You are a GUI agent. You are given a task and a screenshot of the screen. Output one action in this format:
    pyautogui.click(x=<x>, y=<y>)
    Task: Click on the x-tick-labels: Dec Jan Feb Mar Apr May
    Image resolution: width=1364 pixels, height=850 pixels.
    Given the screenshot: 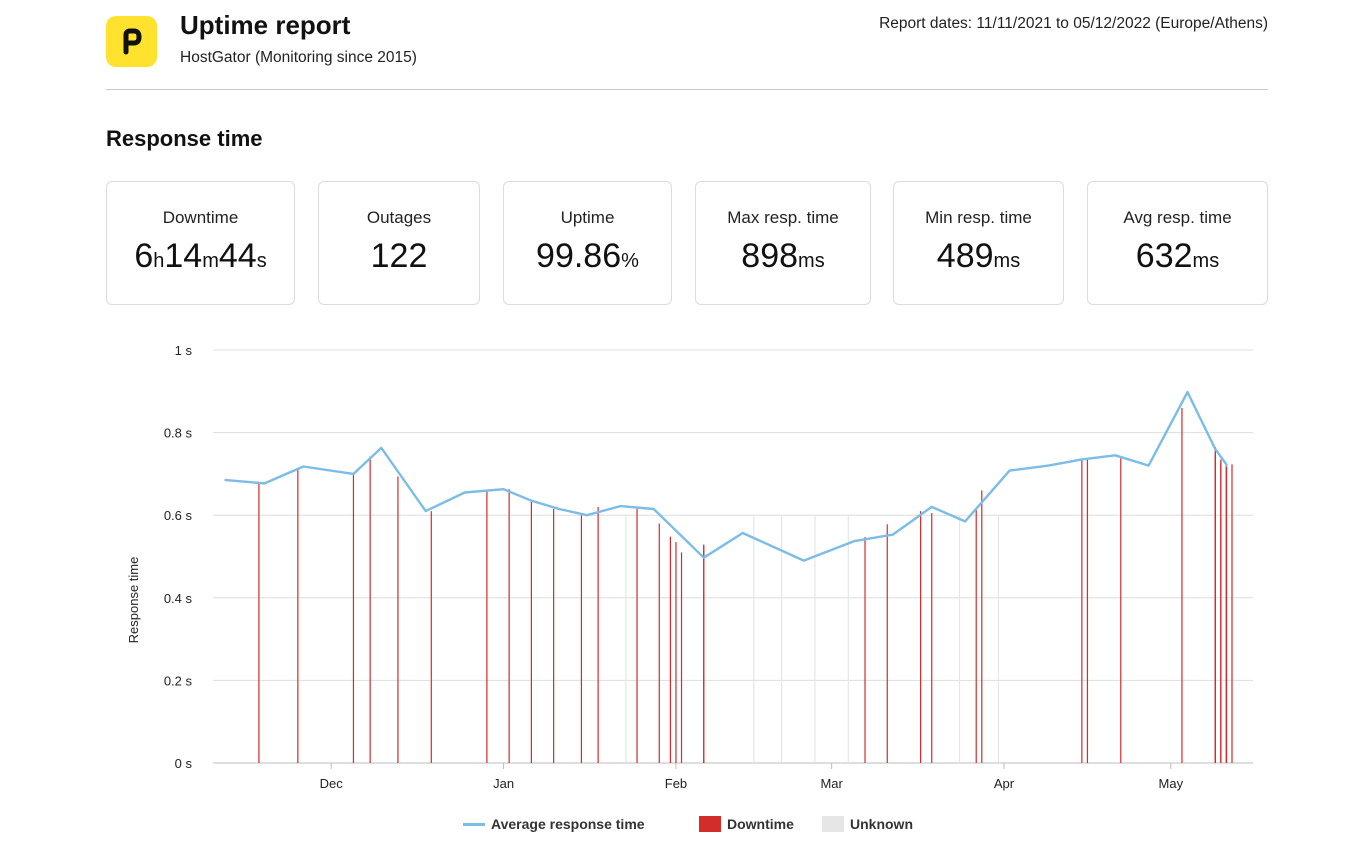 What is the action you would take?
    pyautogui.click(x=752, y=783)
    